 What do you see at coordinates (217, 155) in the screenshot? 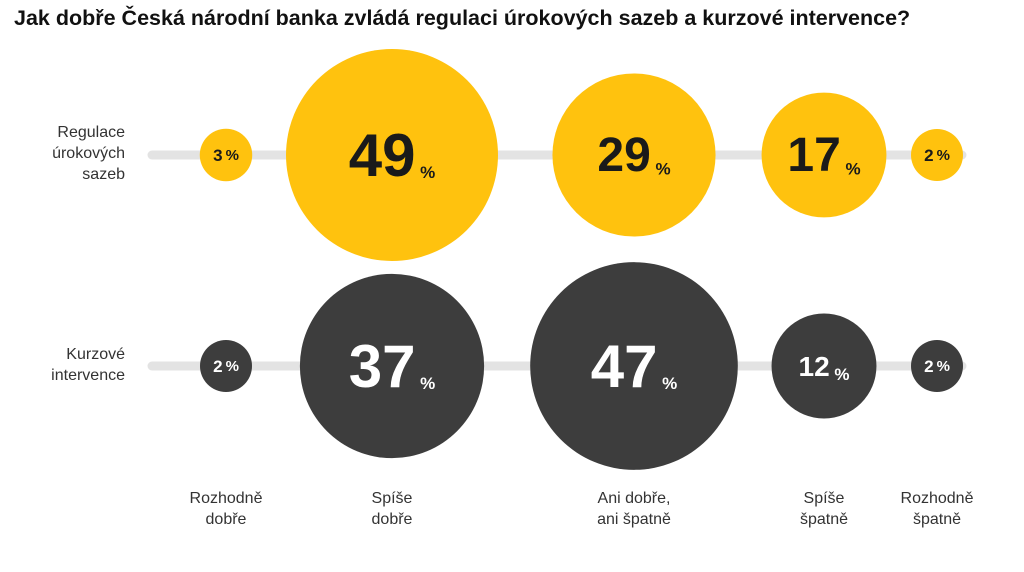
I see `value-number: 3` at bounding box center [217, 155].